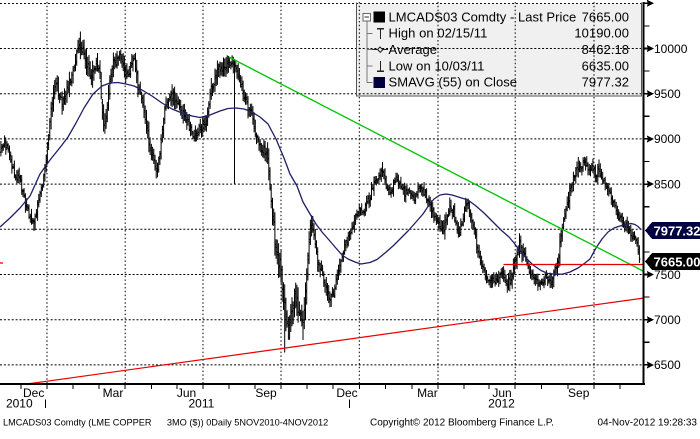 The image size is (700, 439). Describe the element at coordinates (413, 49) in the screenshot. I see `svg-text: Average` at that location.